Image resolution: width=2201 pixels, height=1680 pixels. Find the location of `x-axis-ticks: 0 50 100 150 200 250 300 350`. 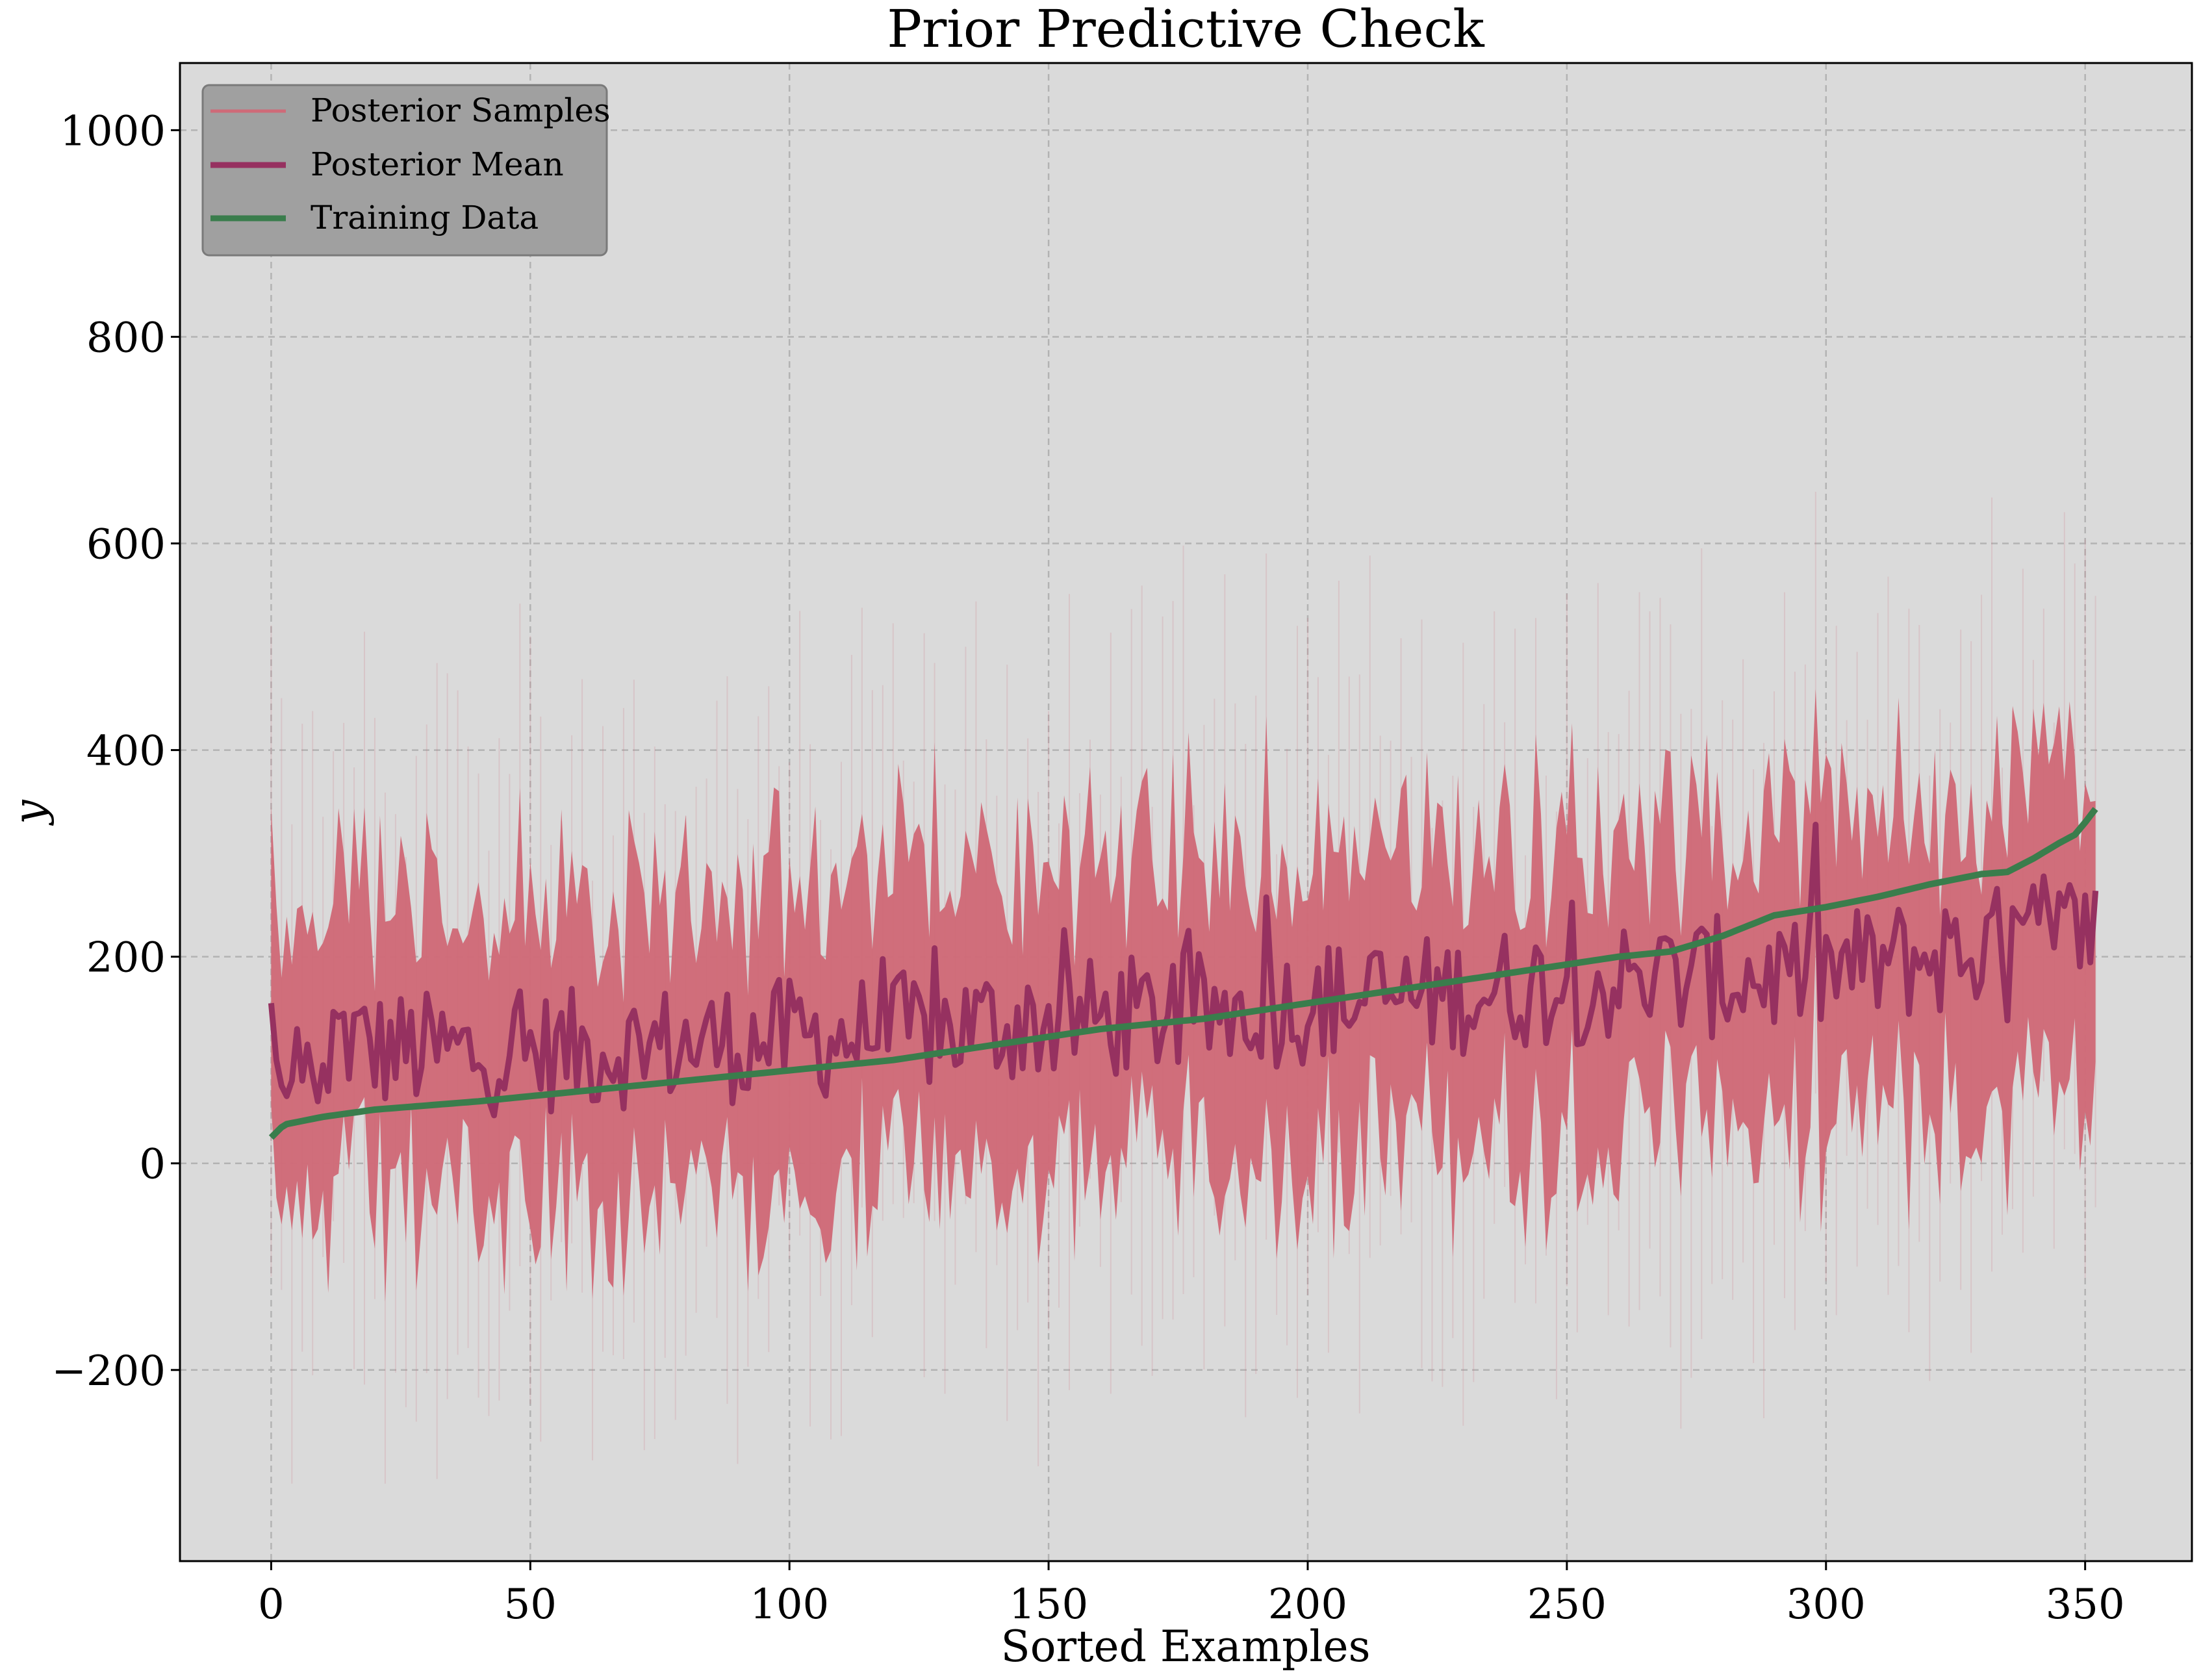

x-axis-ticks: 0 50 100 150 200 250 300 350 is located at coordinates (1191, 1595).